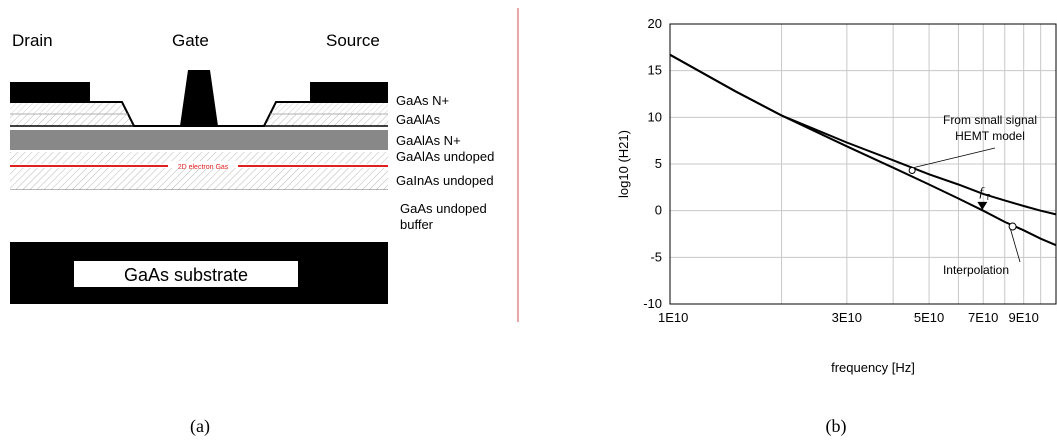  I want to click on caption-b: (b), so click(836, 426).